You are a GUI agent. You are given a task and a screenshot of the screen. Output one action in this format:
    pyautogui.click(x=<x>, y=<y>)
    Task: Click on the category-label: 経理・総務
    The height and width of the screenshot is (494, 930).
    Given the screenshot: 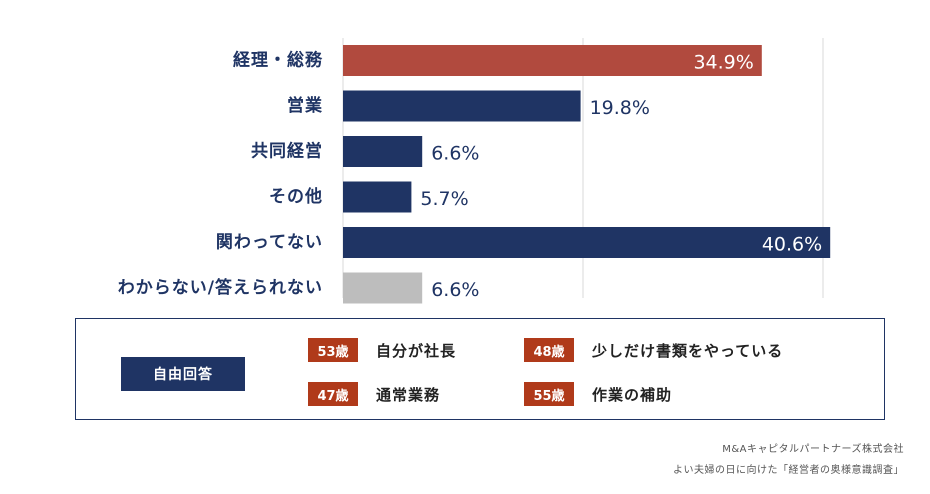 What is the action you would take?
    pyautogui.click(x=278, y=60)
    